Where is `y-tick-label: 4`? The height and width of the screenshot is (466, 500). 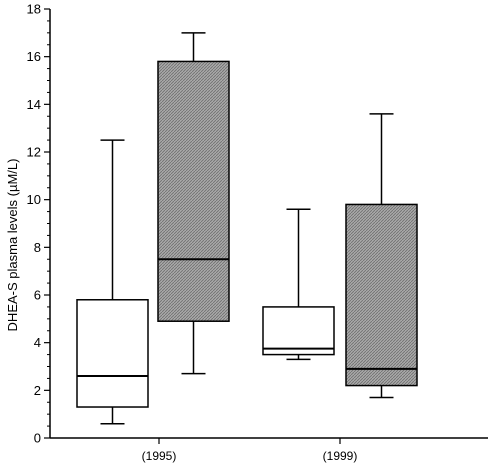 y-tick-label: 4 is located at coordinates (37, 342).